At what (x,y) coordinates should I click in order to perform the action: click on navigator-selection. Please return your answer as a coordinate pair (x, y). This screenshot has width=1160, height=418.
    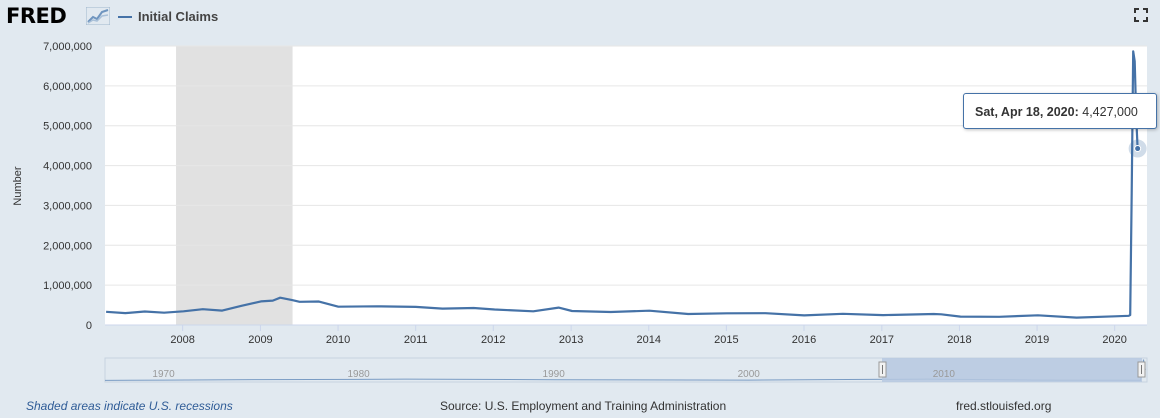
    Looking at the image, I should click on (1012, 370).